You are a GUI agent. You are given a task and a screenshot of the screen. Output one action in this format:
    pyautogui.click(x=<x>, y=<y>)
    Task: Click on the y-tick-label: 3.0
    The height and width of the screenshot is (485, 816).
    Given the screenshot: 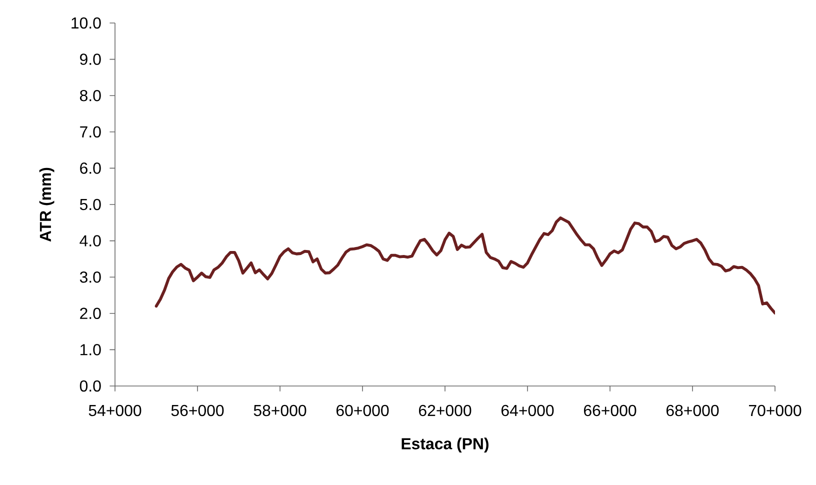 What is the action you would take?
    pyautogui.click(x=90, y=277)
    